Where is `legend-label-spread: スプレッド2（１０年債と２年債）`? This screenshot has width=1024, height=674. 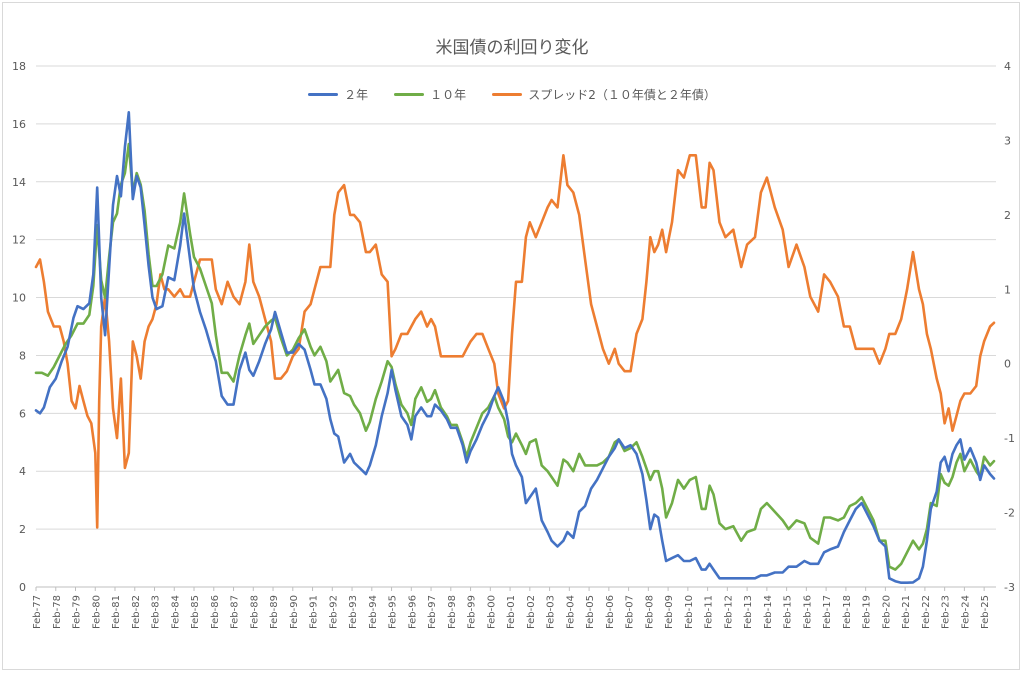 legend-label-spread: スプレッド2（１０年債と２年債） is located at coordinates (622, 95).